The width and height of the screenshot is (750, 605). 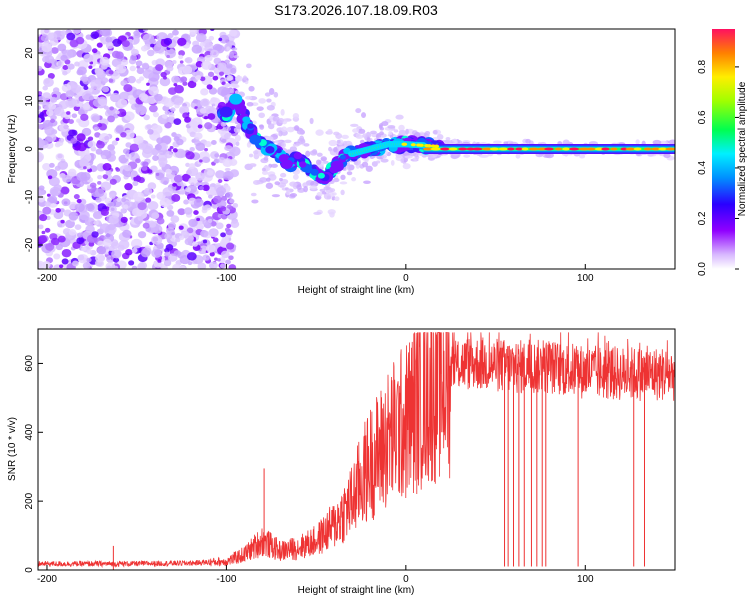 What do you see at coordinates (356, 590) in the screenshot?
I see `snr-x-axis-label: Height of straight line (km)` at bounding box center [356, 590].